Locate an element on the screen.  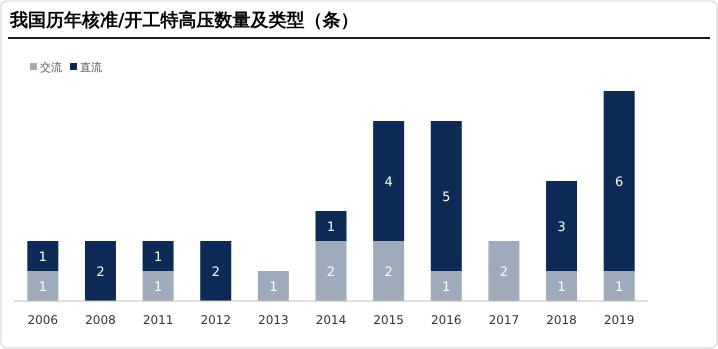
x-tick-label: 2008 is located at coordinates (100, 320).